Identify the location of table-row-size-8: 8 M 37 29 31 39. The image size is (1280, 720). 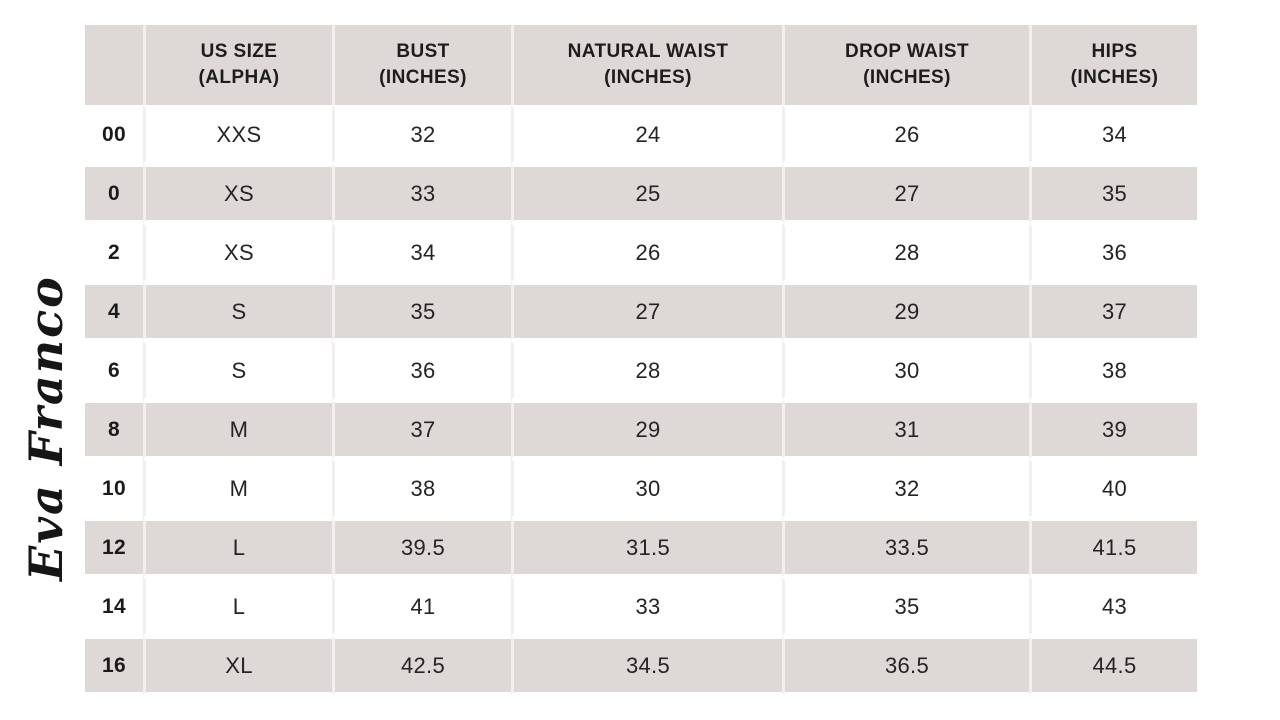
(641, 429).